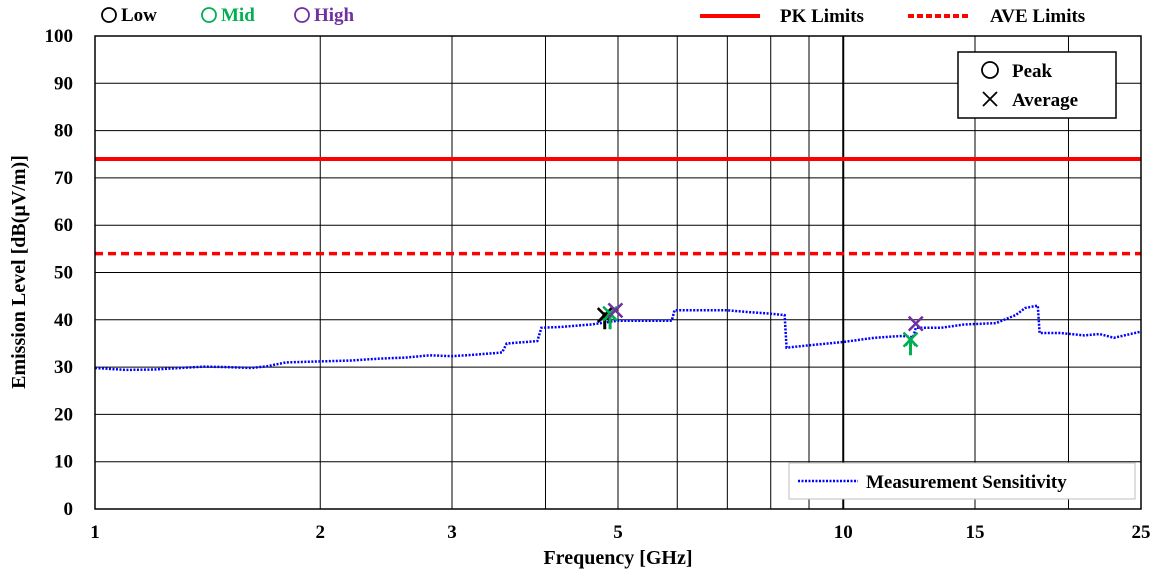  I want to click on y-tick-label: 90, so click(63, 83).